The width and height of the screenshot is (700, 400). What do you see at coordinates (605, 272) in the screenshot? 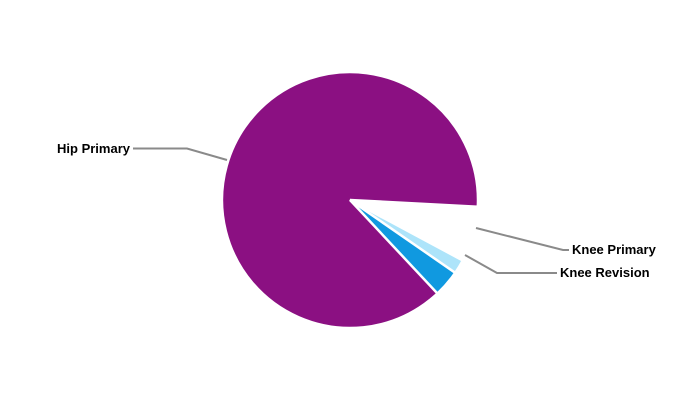
I see `knee-revision-label: Knee Revision` at bounding box center [605, 272].